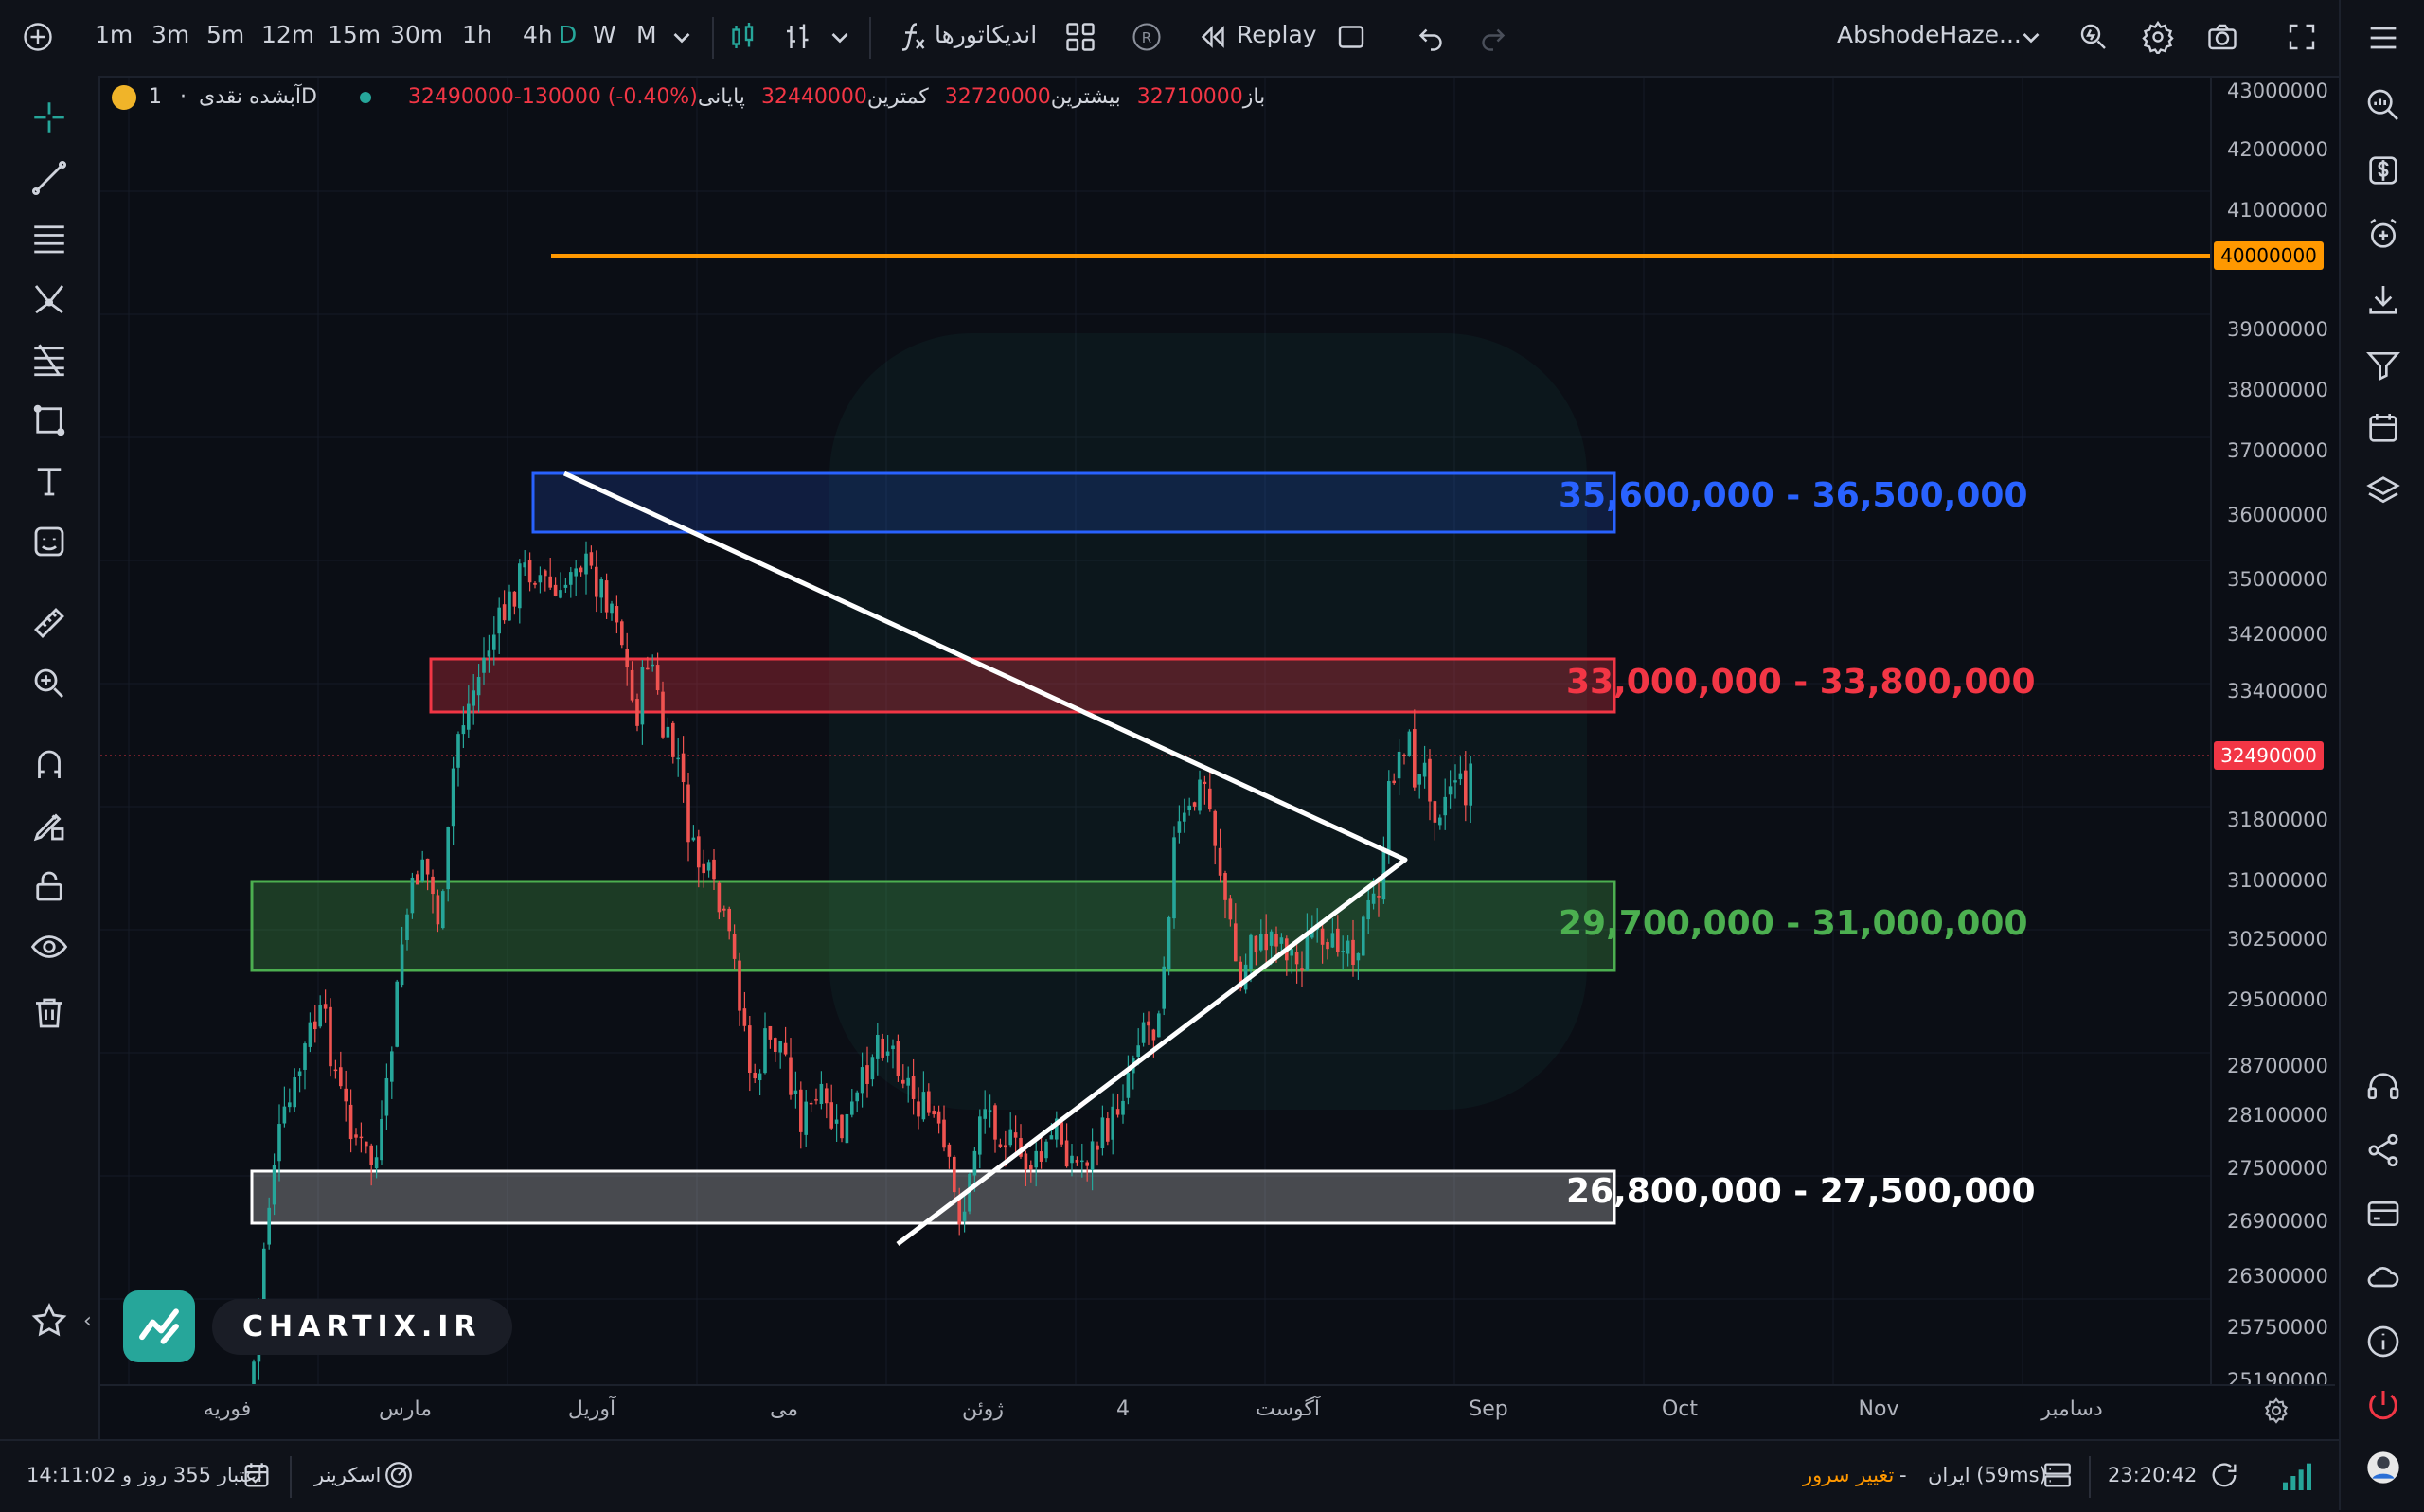  I want to click on ruler-icon, so click(49, 623).